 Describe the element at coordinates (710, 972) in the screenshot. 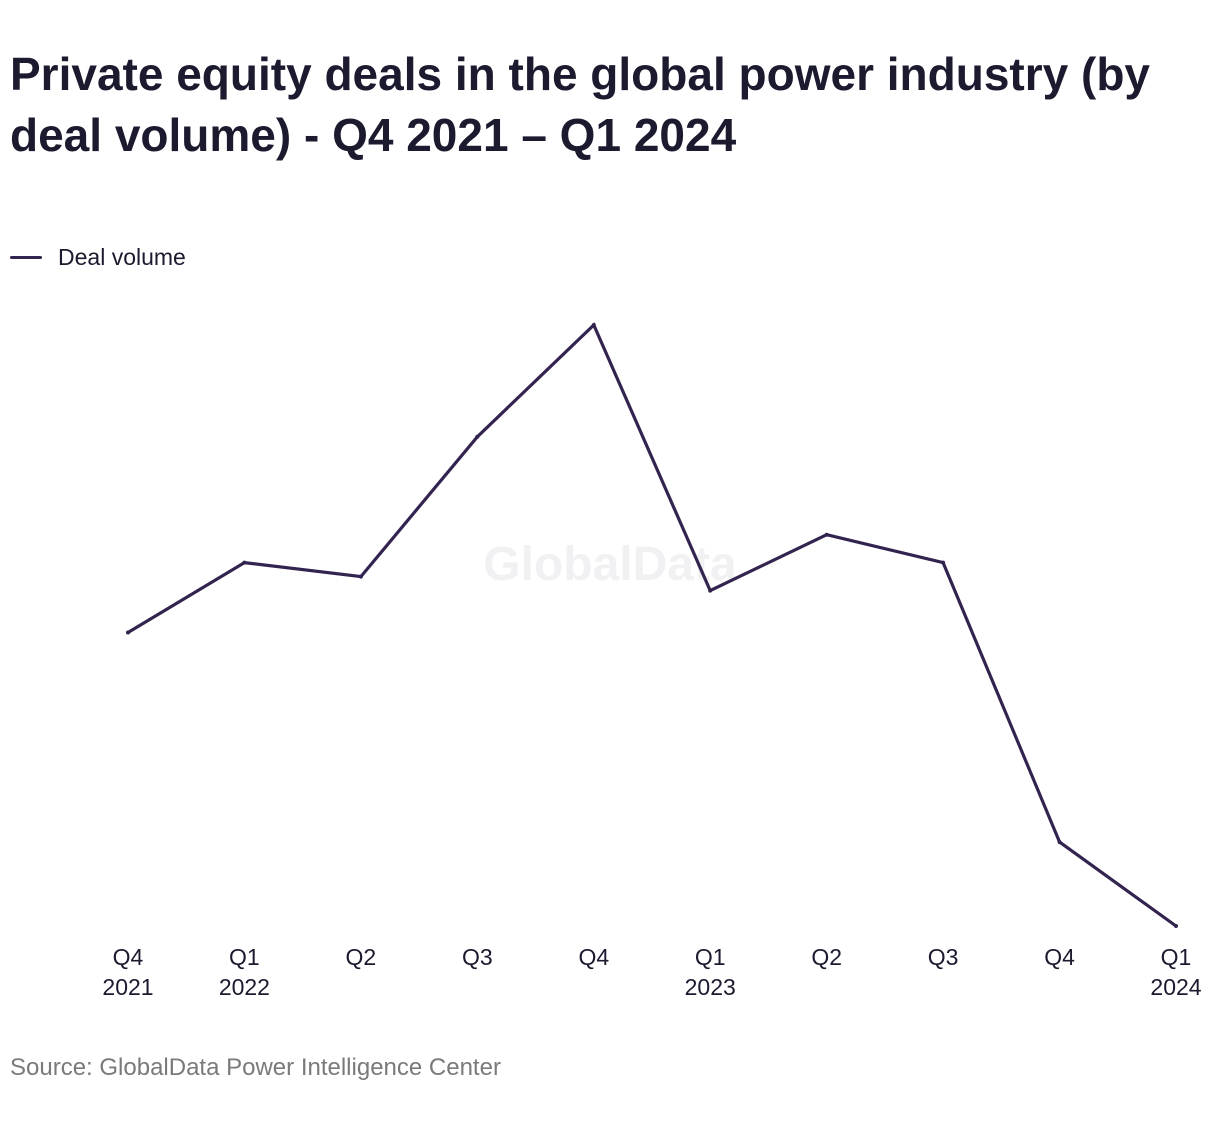

I see `x-tick-label: Q1 2023` at that location.